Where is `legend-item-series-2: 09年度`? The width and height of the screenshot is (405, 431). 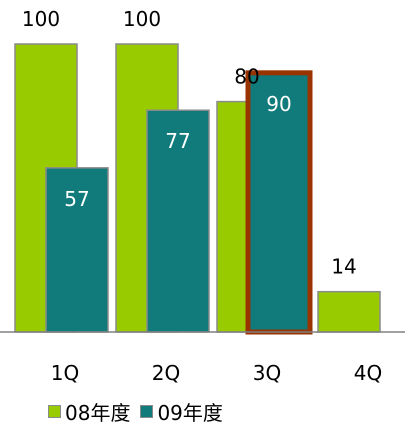 legend-item-series-2: 09年度 is located at coordinates (181, 411).